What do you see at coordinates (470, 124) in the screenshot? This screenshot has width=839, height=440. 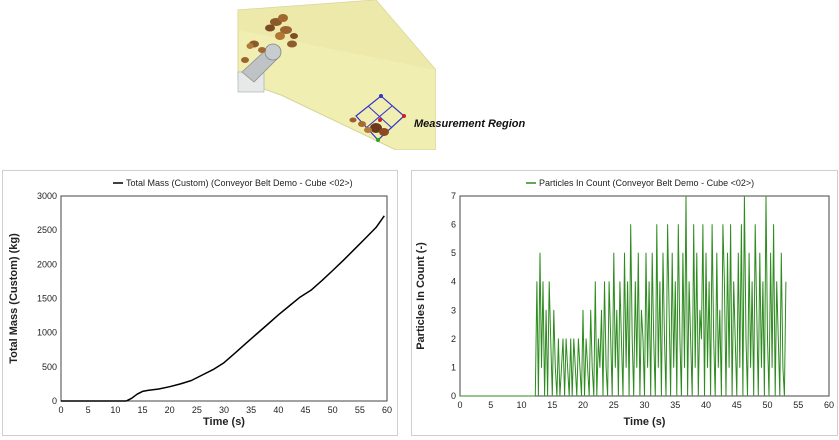 I see `measurement-region-label: Measurement Region` at bounding box center [470, 124].